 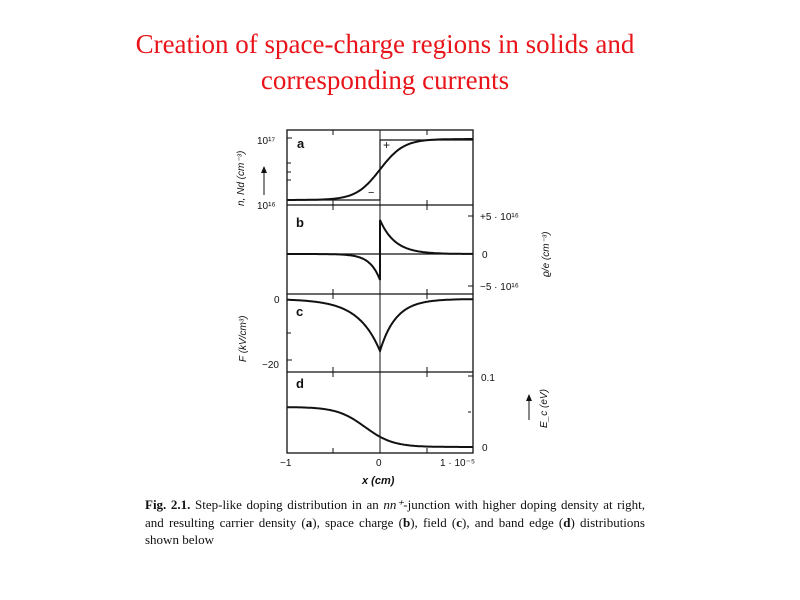 What do you see at coordinates (300, 383) in the screenshot?
I see `panel-d-label: d` at bounding box center [300, 383].